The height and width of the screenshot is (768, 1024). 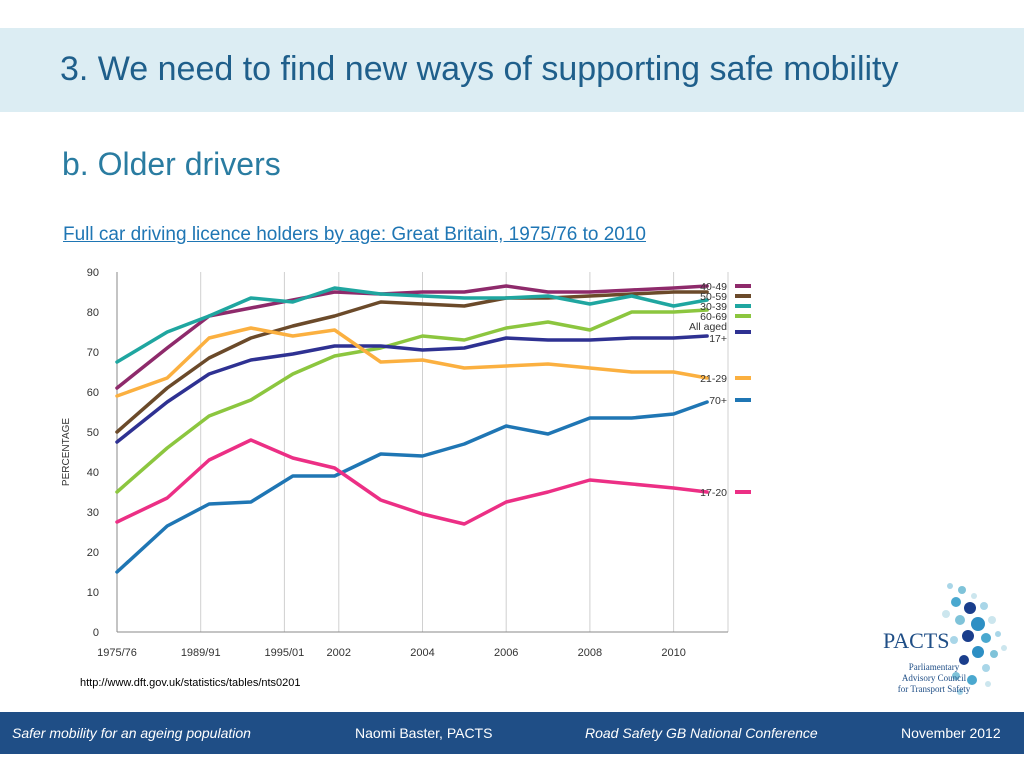 I want to click on logo-name: PACTS, so click(x=916, y=640).